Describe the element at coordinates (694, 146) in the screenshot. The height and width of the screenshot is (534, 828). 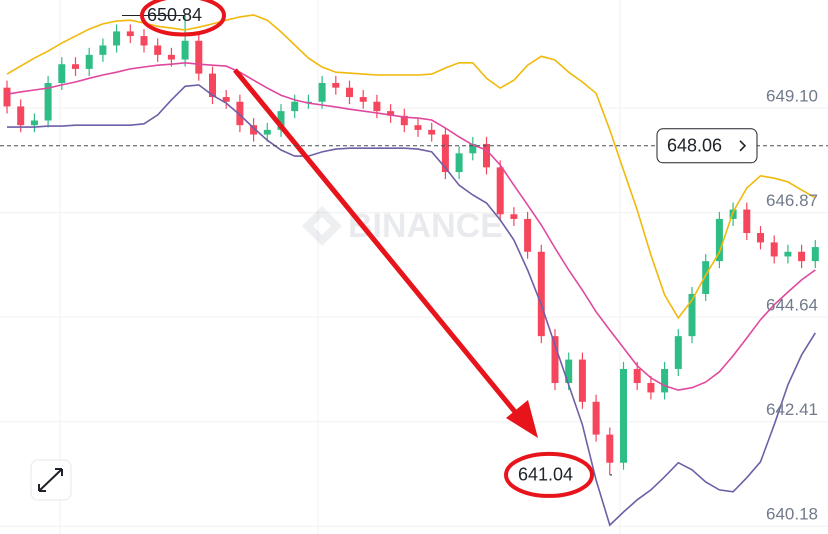
I see `price-tag-label: 648.06` at that location.